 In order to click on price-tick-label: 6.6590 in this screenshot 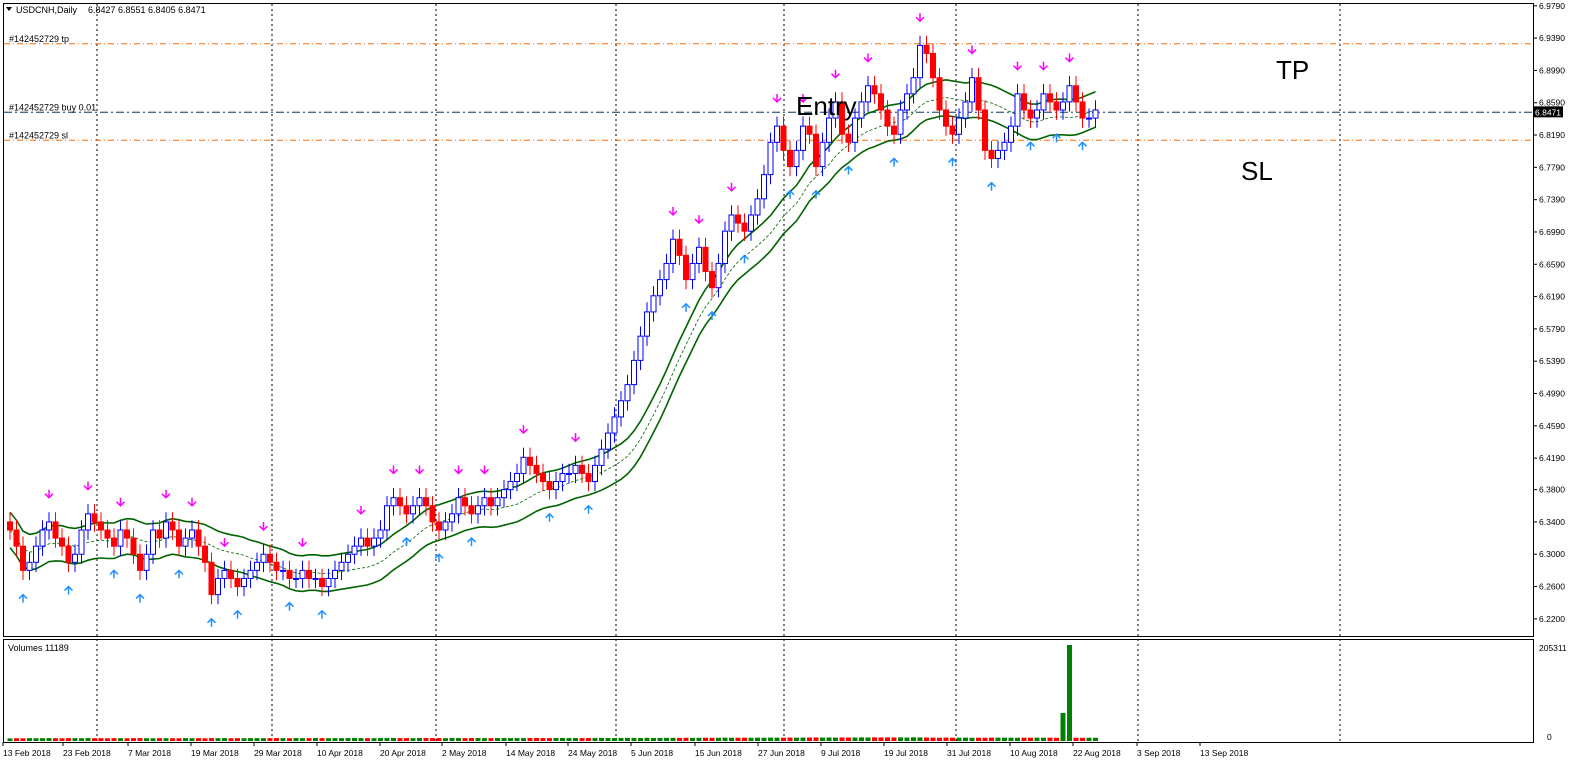, I will do `click(1552, 264)`.